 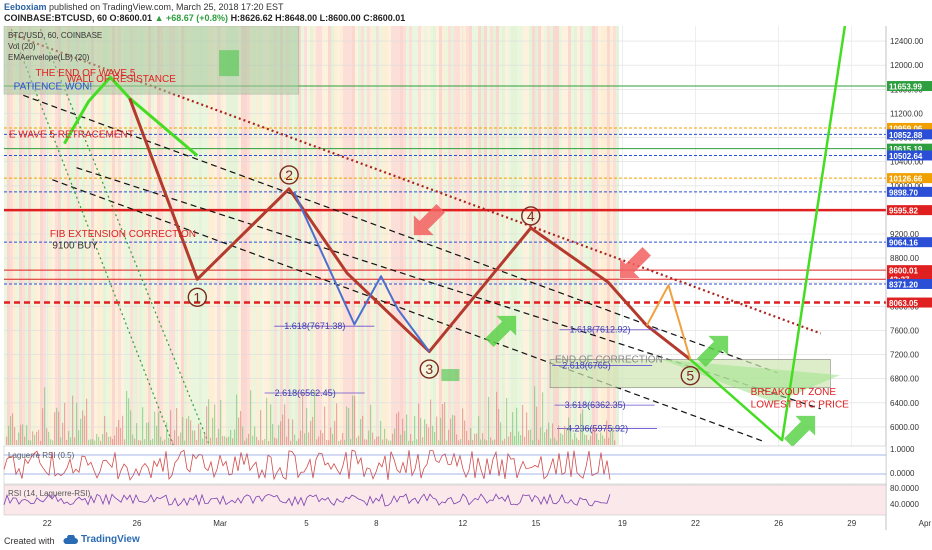 I want to click on created-with-label: Created with, so click(x=29, y=541).